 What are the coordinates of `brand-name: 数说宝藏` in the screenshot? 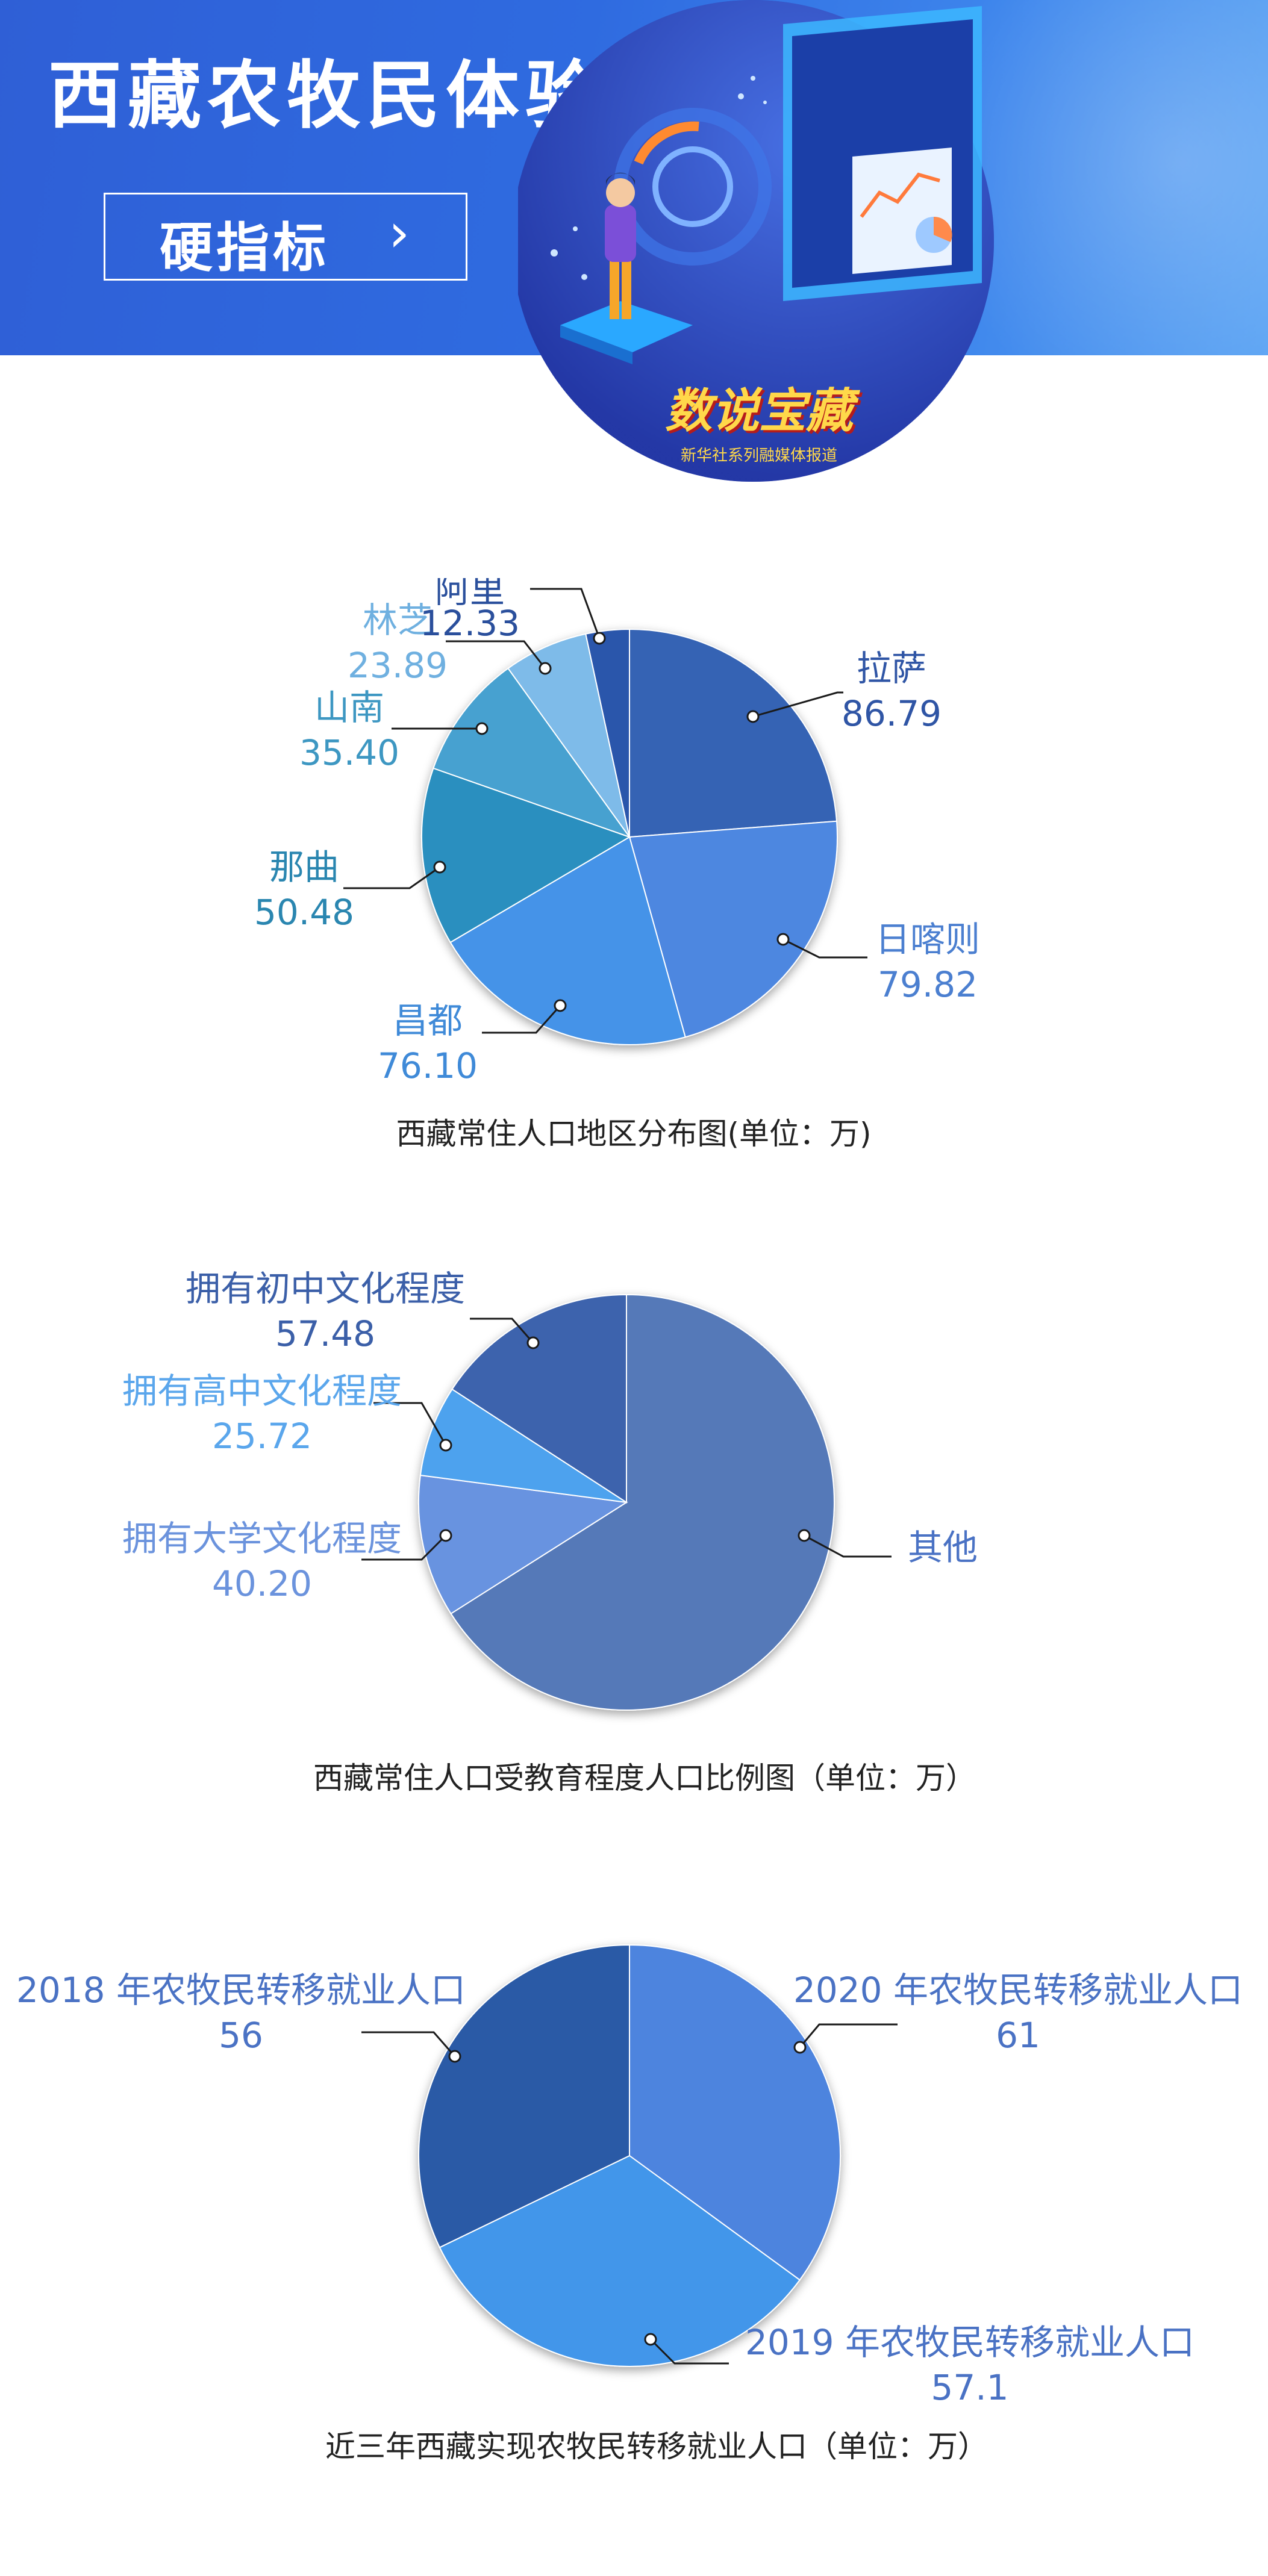 It's located at (758, 411).